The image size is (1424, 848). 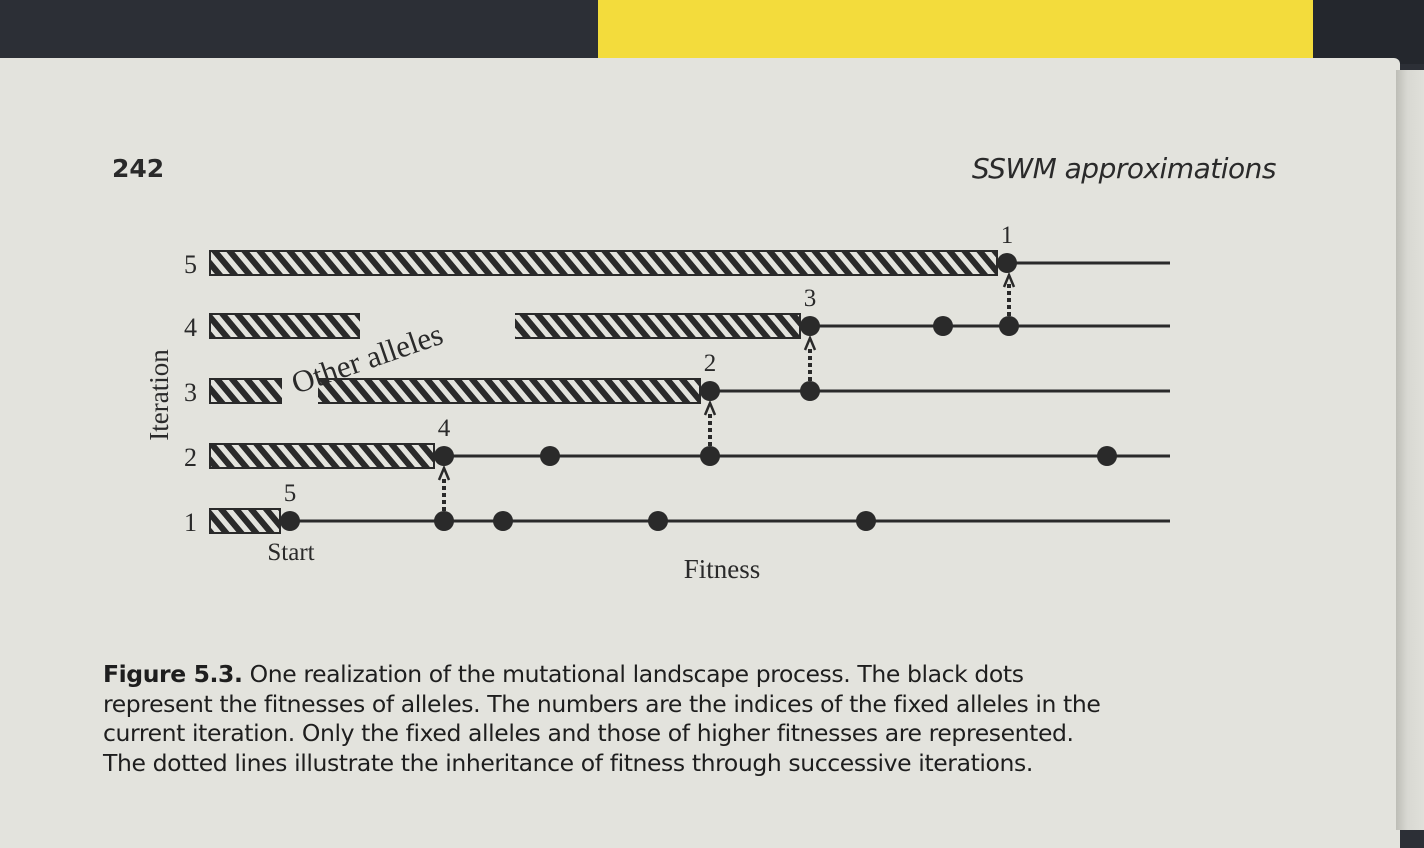 What do you see at coordinates (190, 327) in the screenshot?
I see `iteration-tick: 4` at bounding box center [190, 327].